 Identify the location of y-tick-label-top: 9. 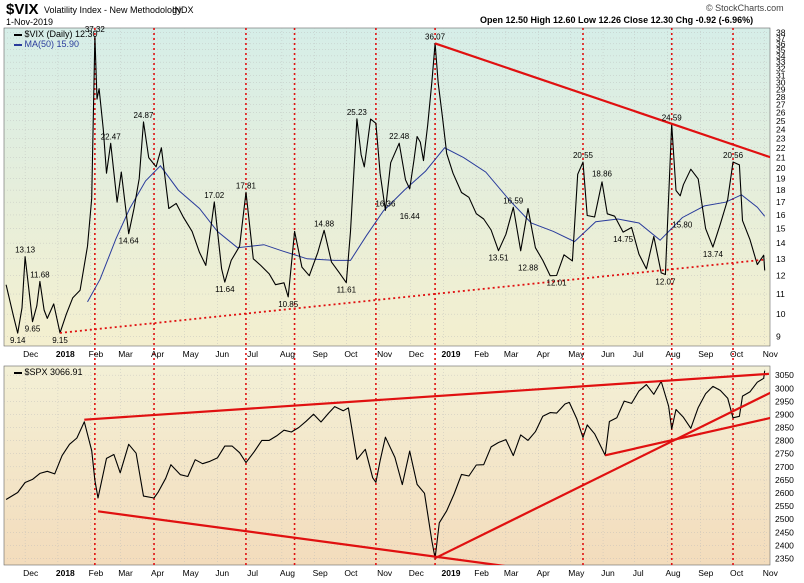
(778, 336).